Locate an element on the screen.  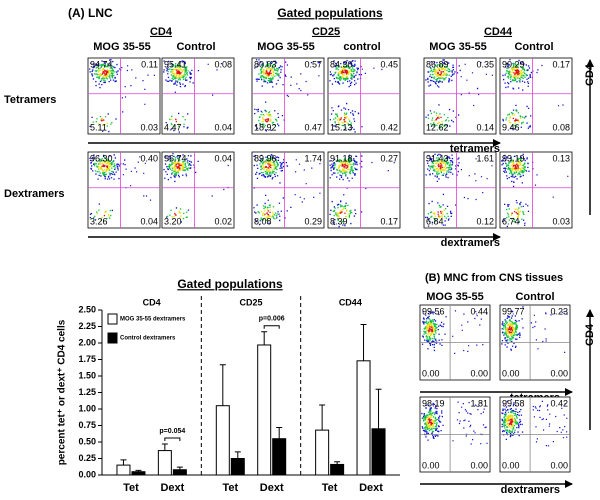
quadrant-value: 0.27 is located at coordinates (389, 158).